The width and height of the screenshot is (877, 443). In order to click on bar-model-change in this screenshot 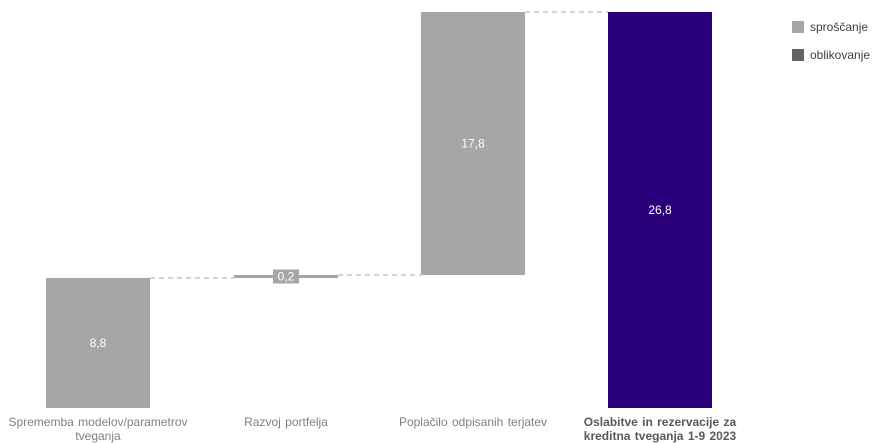, I will do `click(98, 342)`.